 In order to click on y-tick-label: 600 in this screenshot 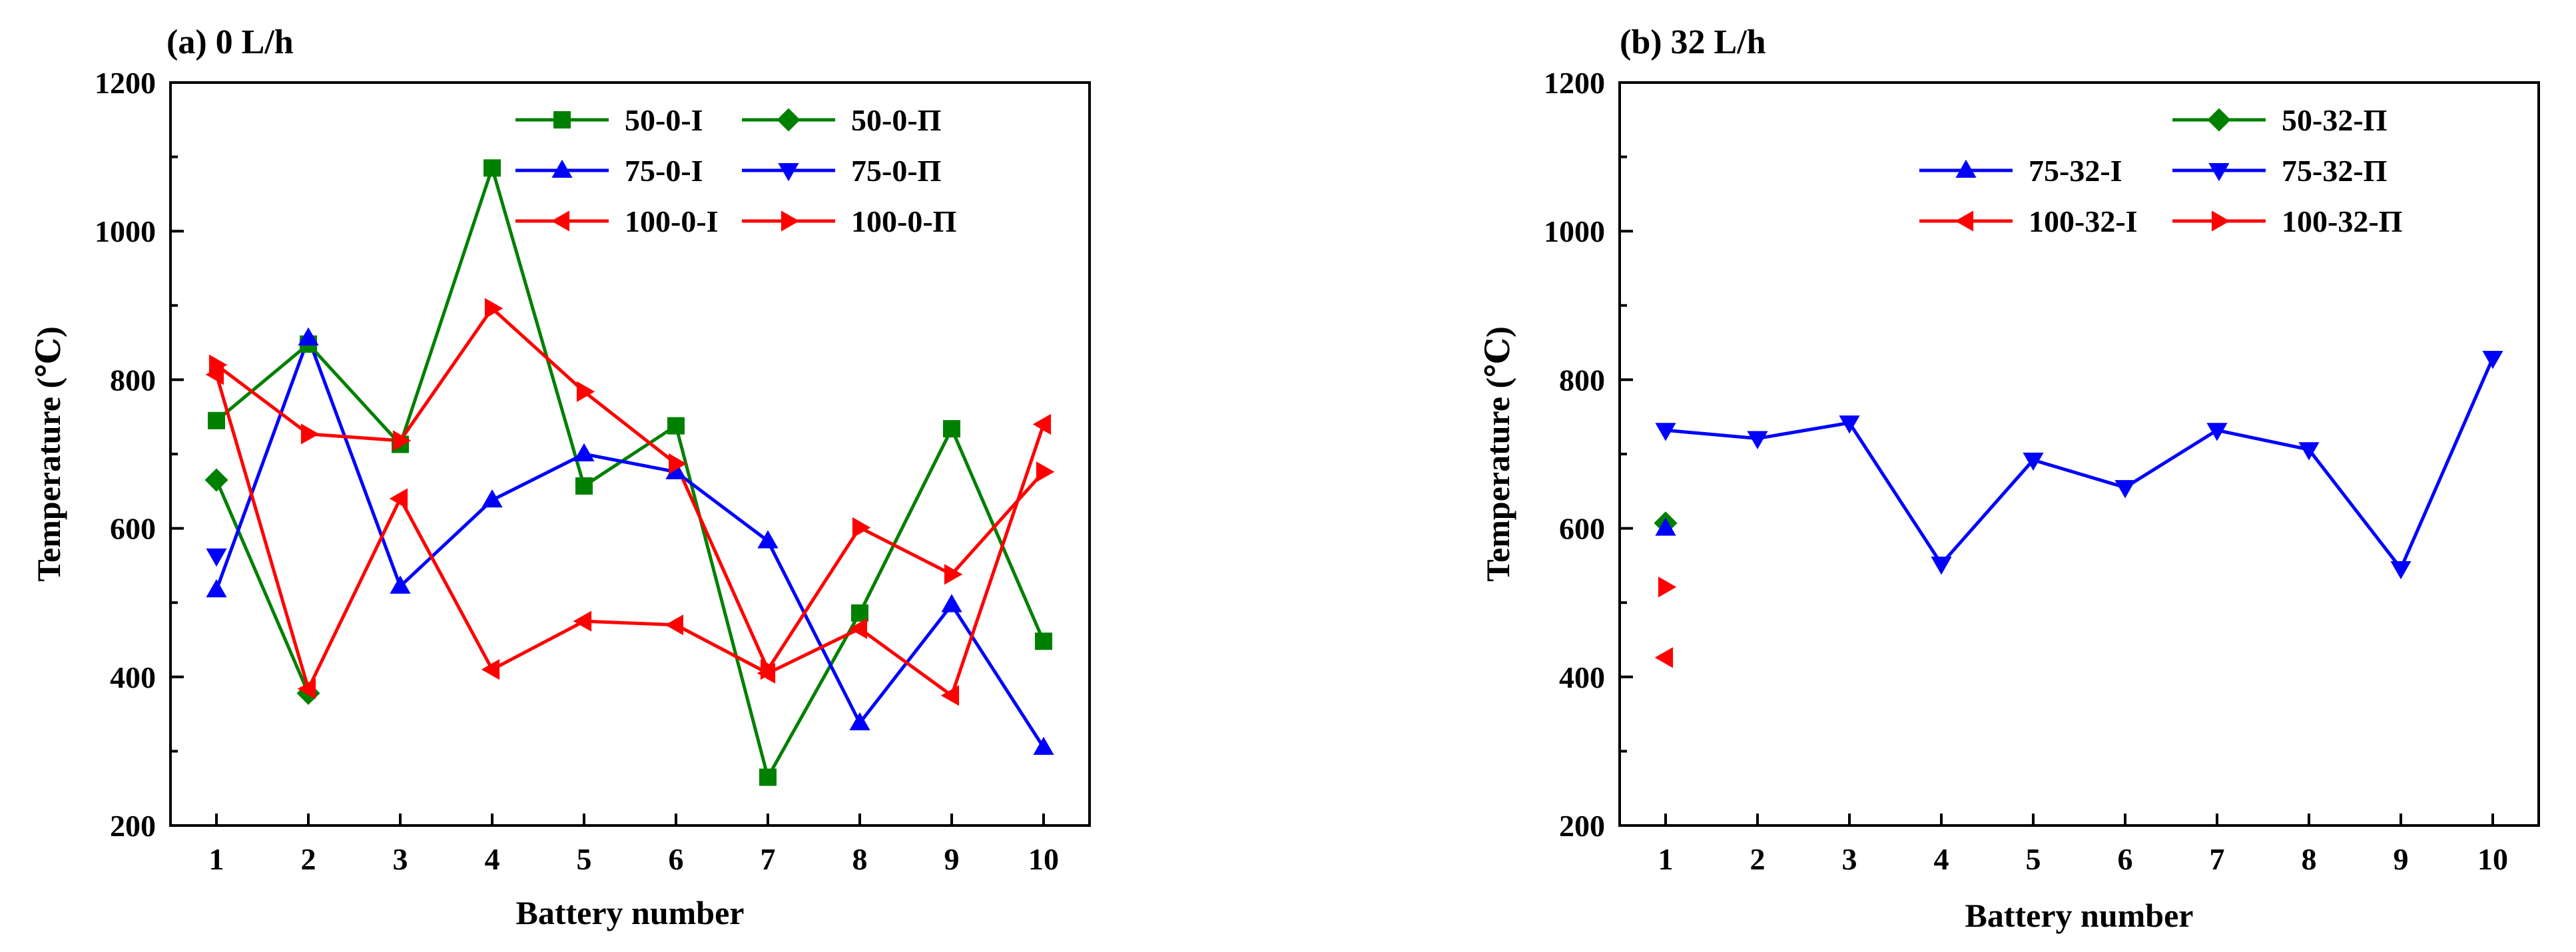, I will do `click(1582, 529)`.